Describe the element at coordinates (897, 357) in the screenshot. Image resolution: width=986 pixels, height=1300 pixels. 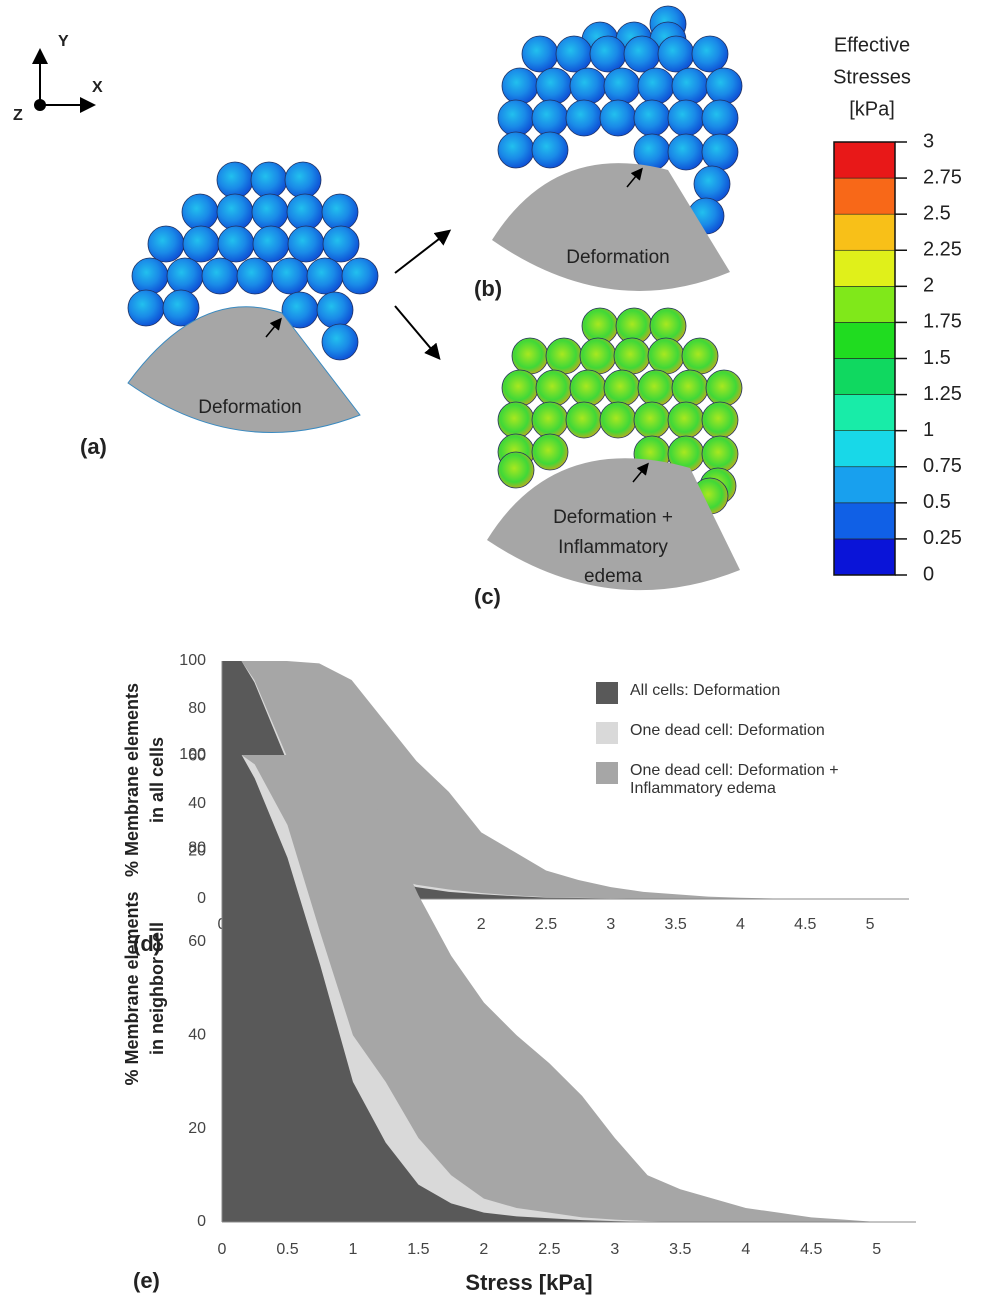
I see `colorbar: 0 0.25 0.5 0.75 1 1.25 1.5 1.75 2 2.25 2.5 2.75 3` at that location.